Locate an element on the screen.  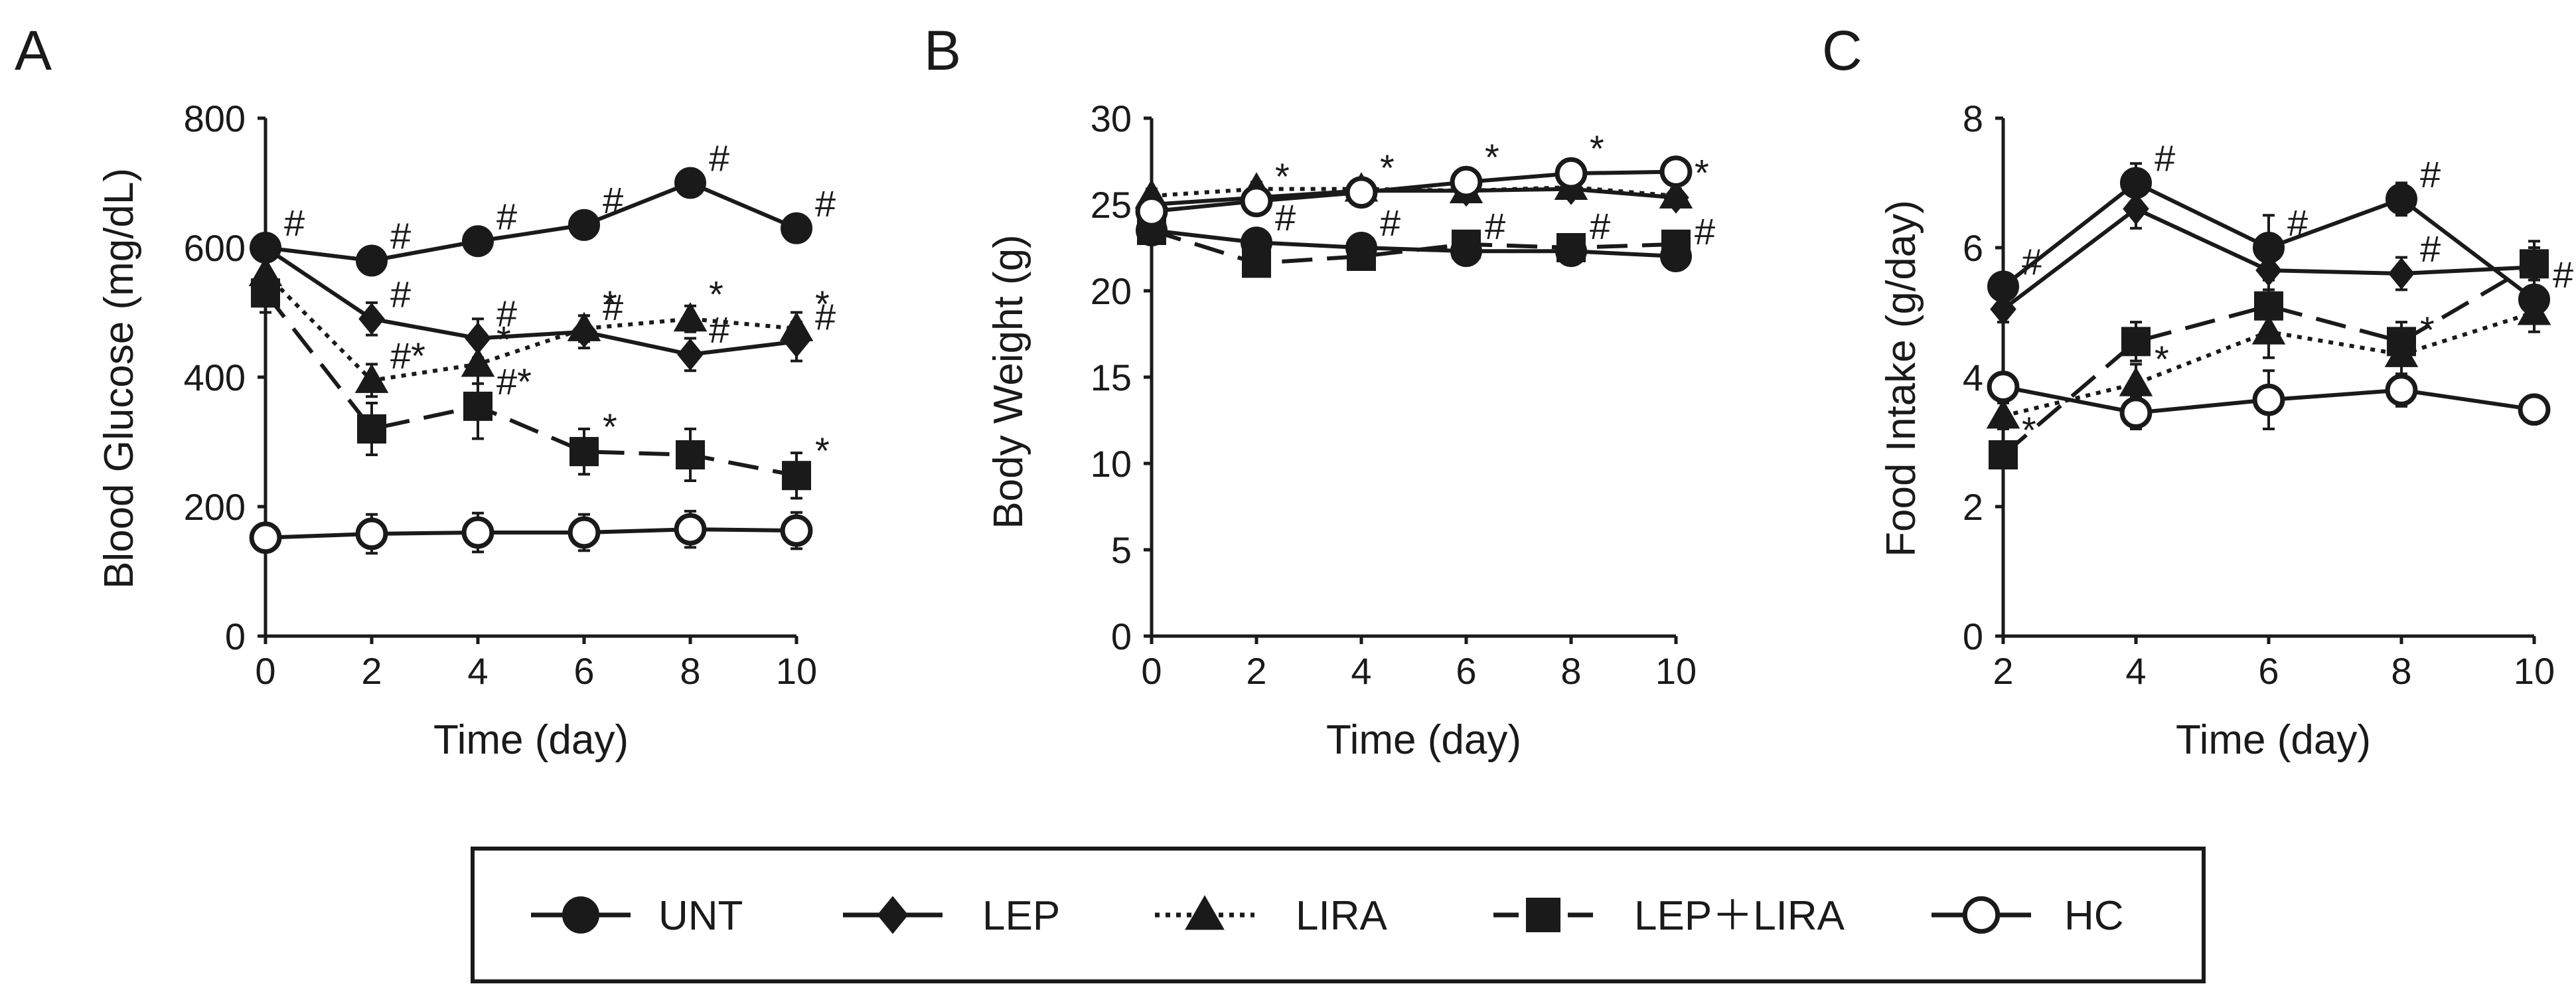
legend-lep-lira-marker is located at coordinates (1543, 915).